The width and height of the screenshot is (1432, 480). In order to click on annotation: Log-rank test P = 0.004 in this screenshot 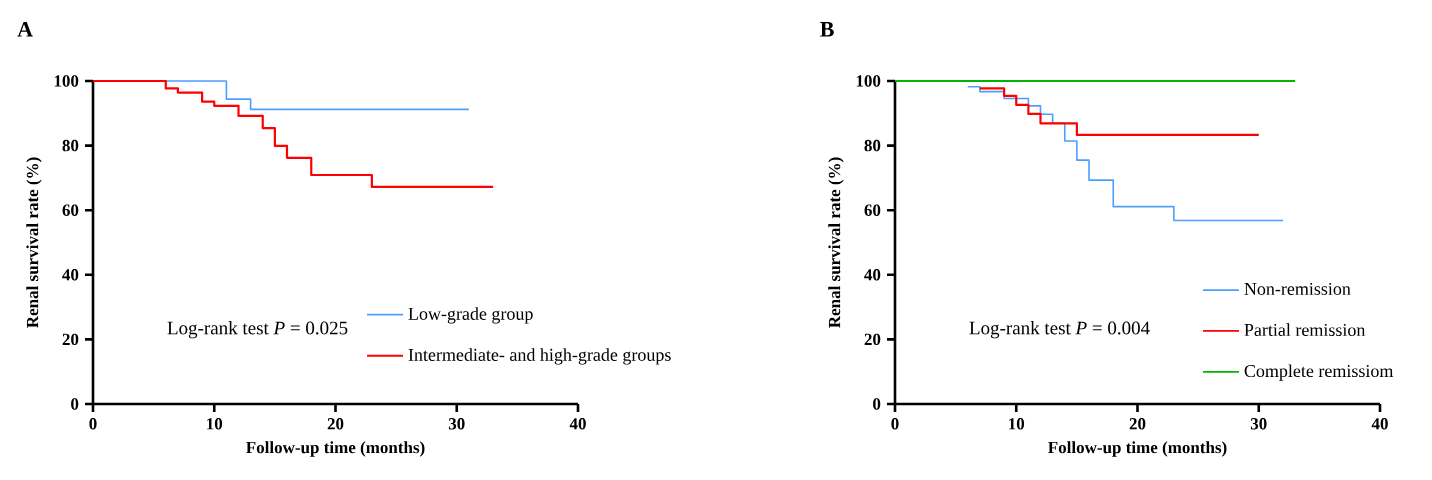, I will do `click(1059, 330)`.